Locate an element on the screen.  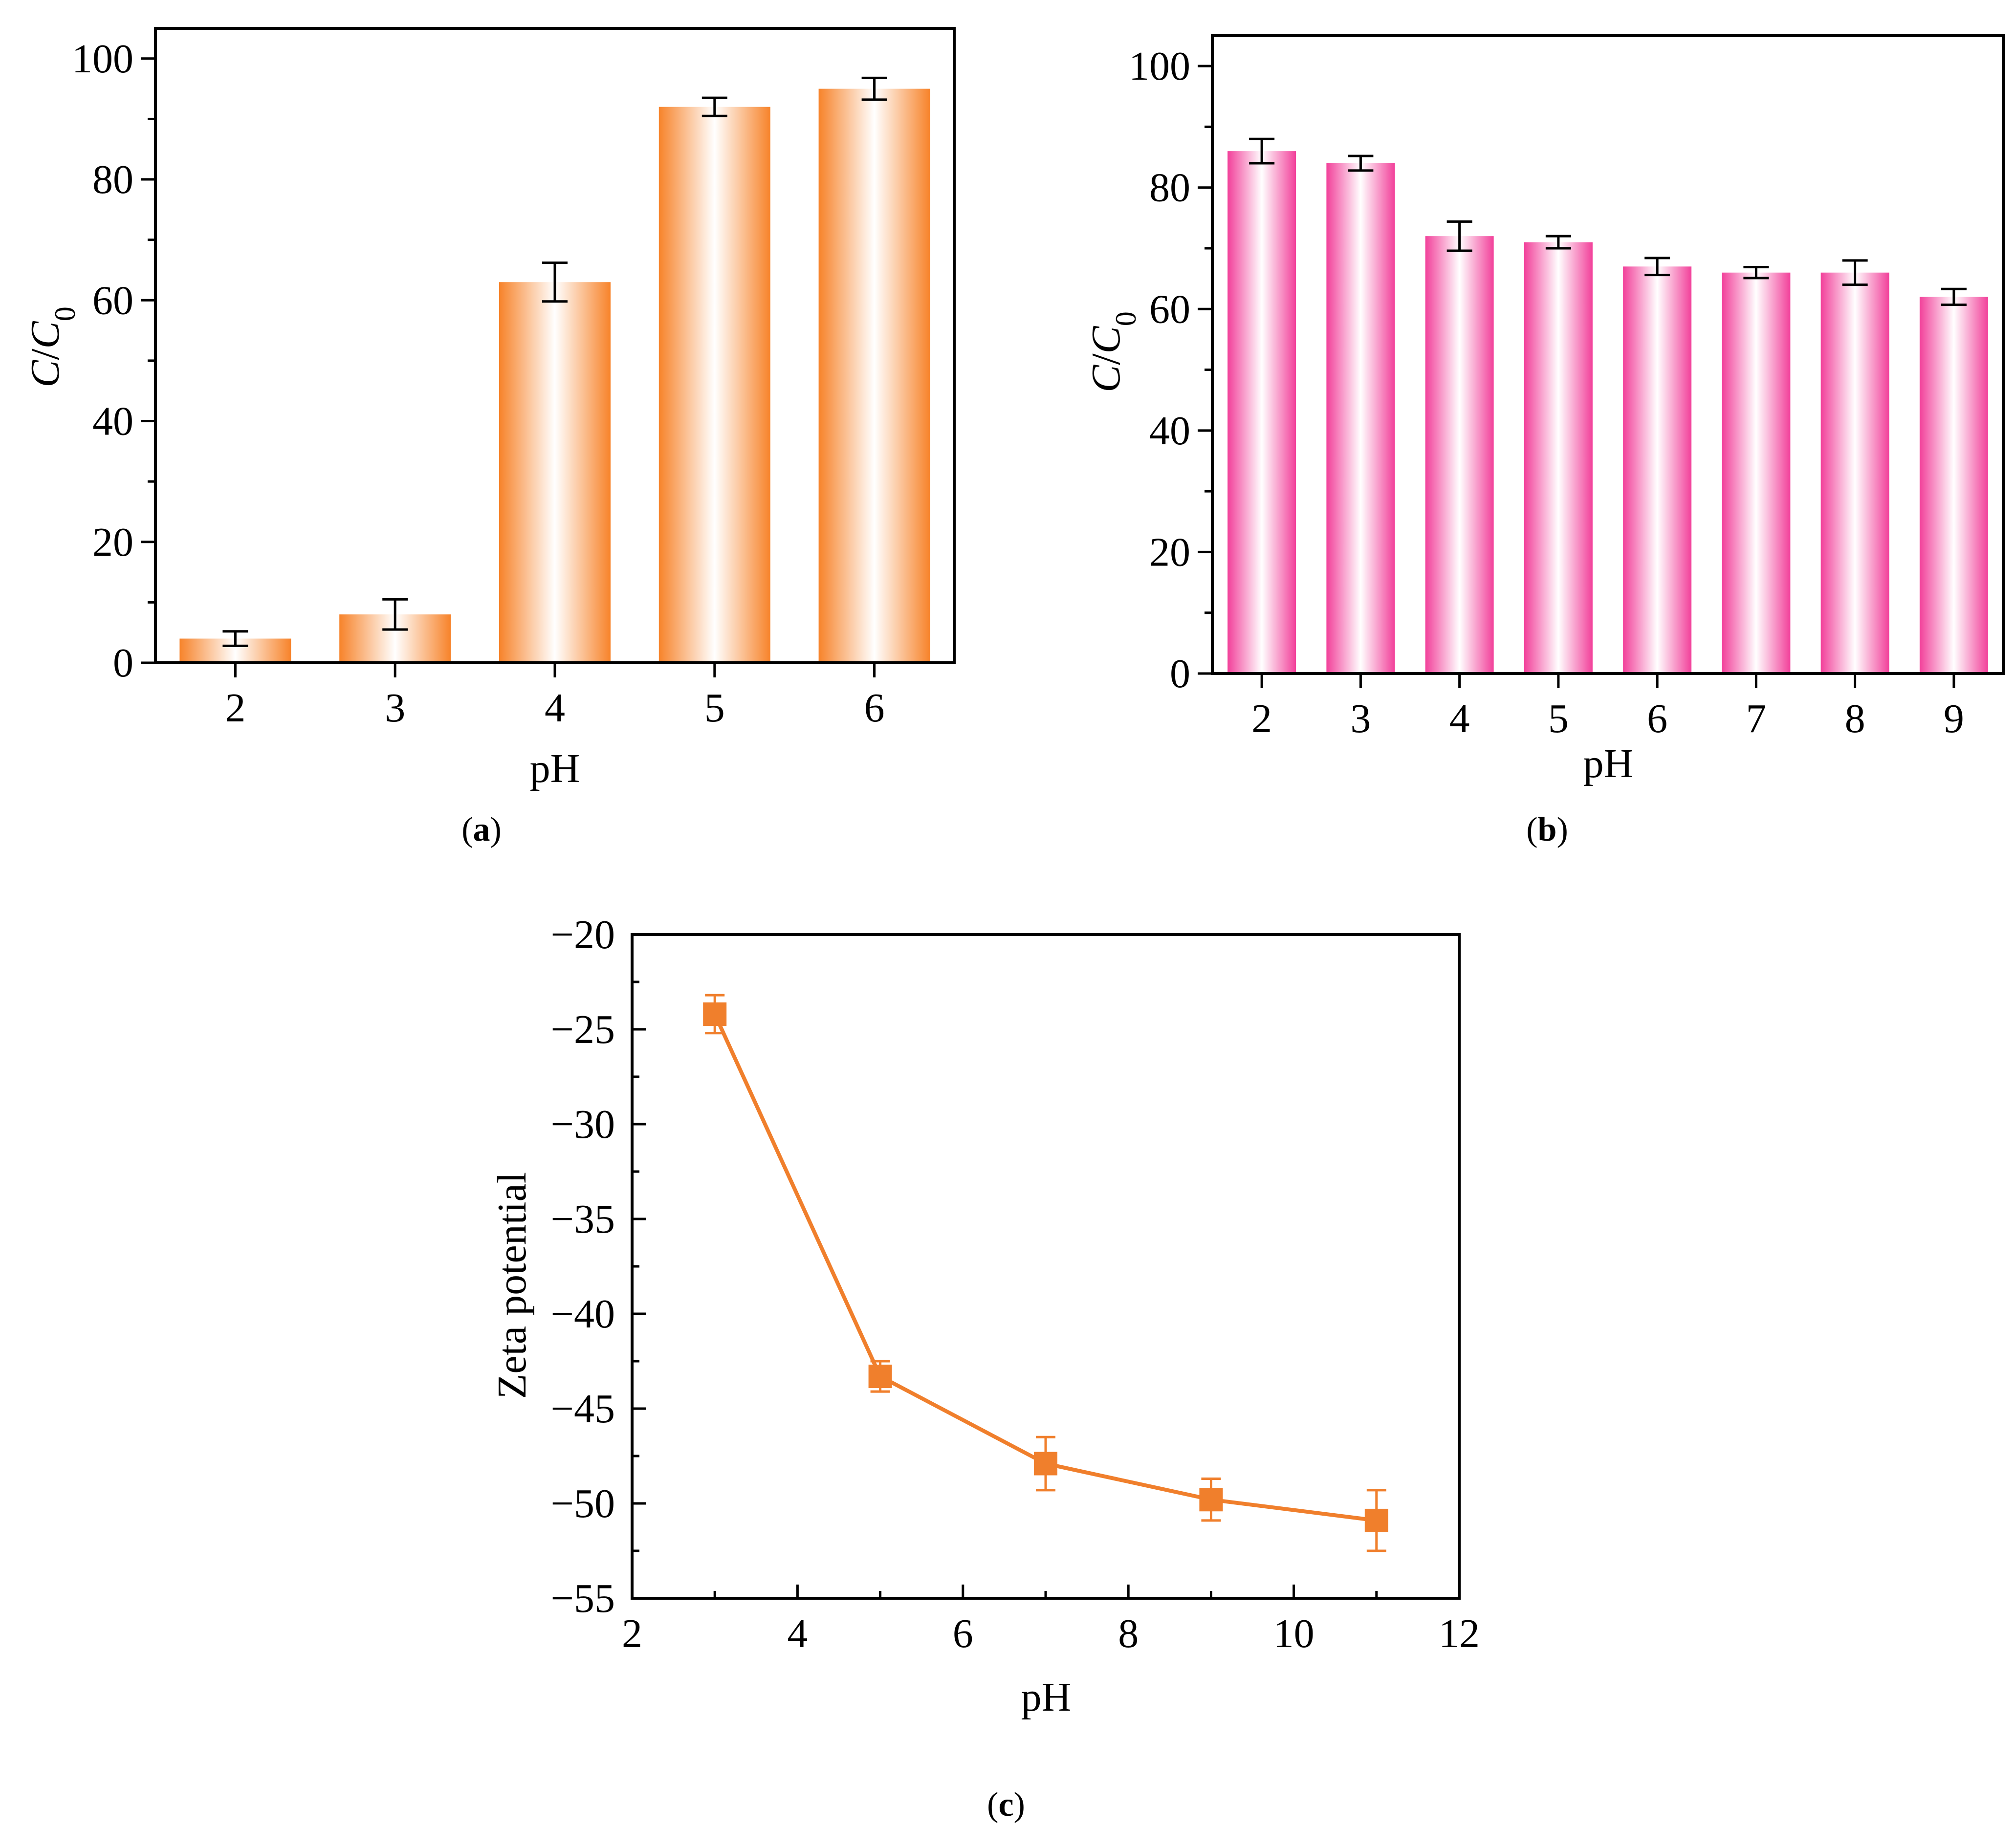
a-x-tick-label-3: 3 is located at coordinates (395, 708).